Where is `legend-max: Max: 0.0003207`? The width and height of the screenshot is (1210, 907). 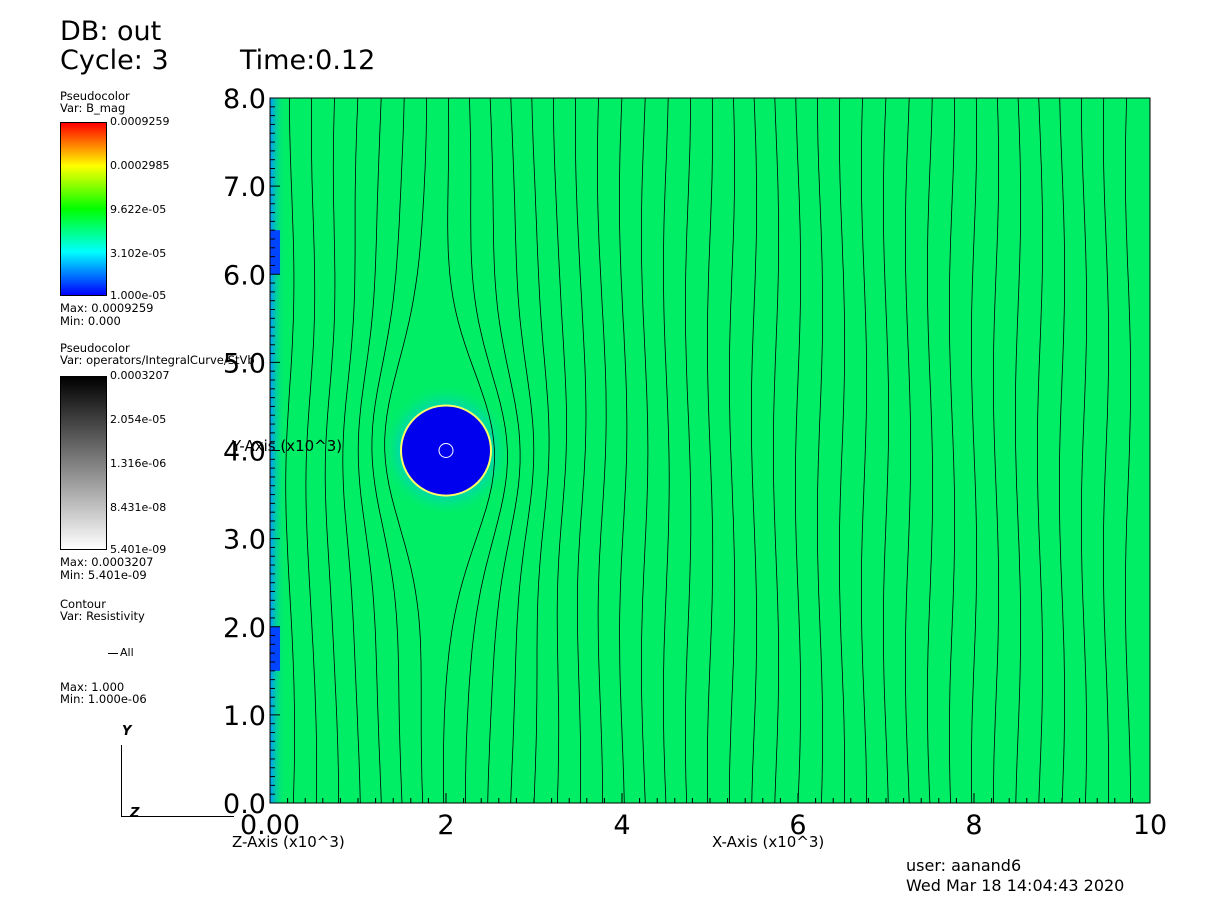 legend-max: Max: 0.0003207 is located at coordinates (107, 562).